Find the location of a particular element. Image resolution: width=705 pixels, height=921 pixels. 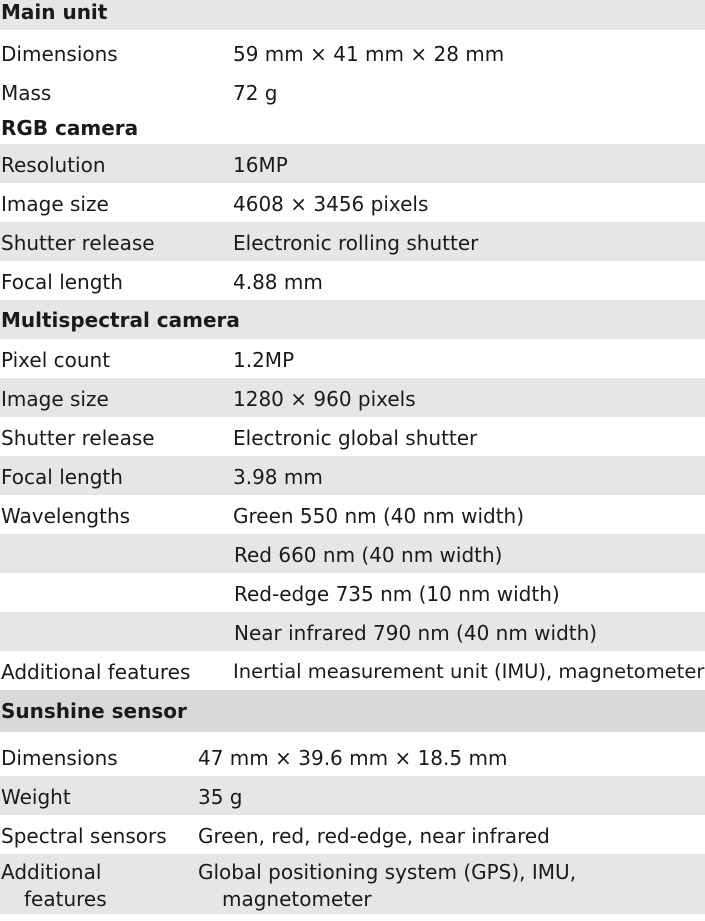

table-row: Dimensions 59 mm × 41 mm × 28 mm is located at coordinates (352, 49).